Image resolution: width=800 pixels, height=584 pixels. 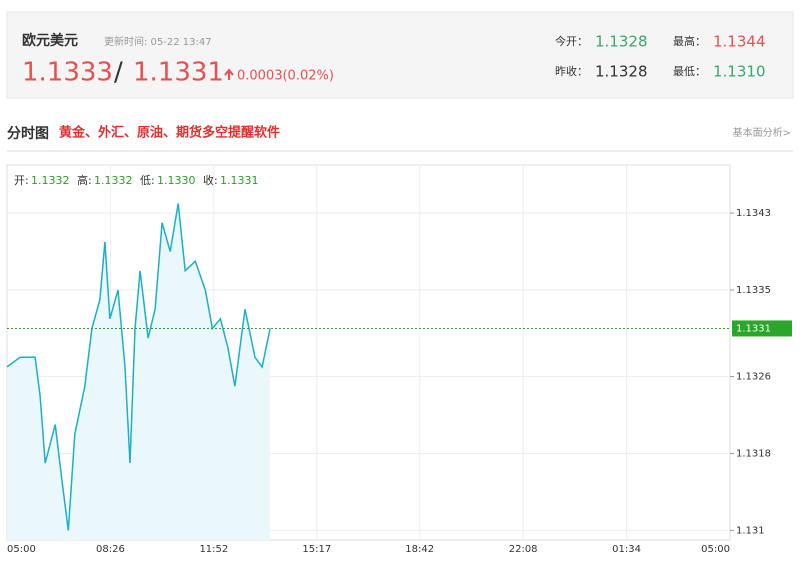 I want to click on x-tick-label: 15:17, so click(x=316, y=549).